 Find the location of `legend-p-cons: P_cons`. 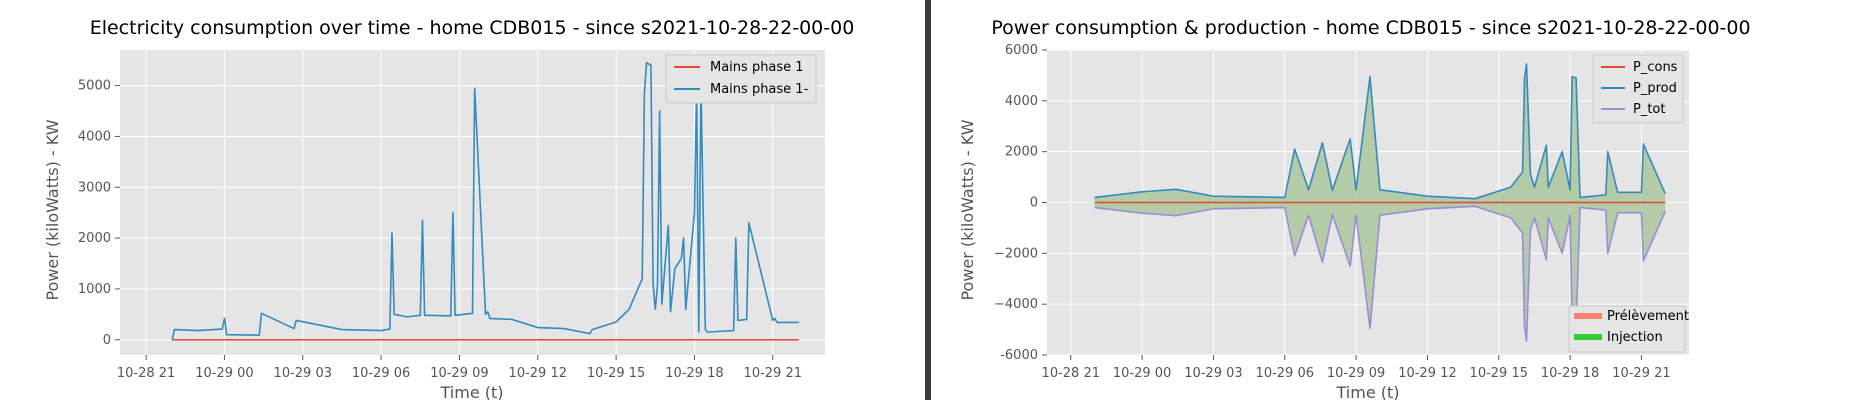

legend-p-cons: P_cons is located at coordinates (1655, 67).